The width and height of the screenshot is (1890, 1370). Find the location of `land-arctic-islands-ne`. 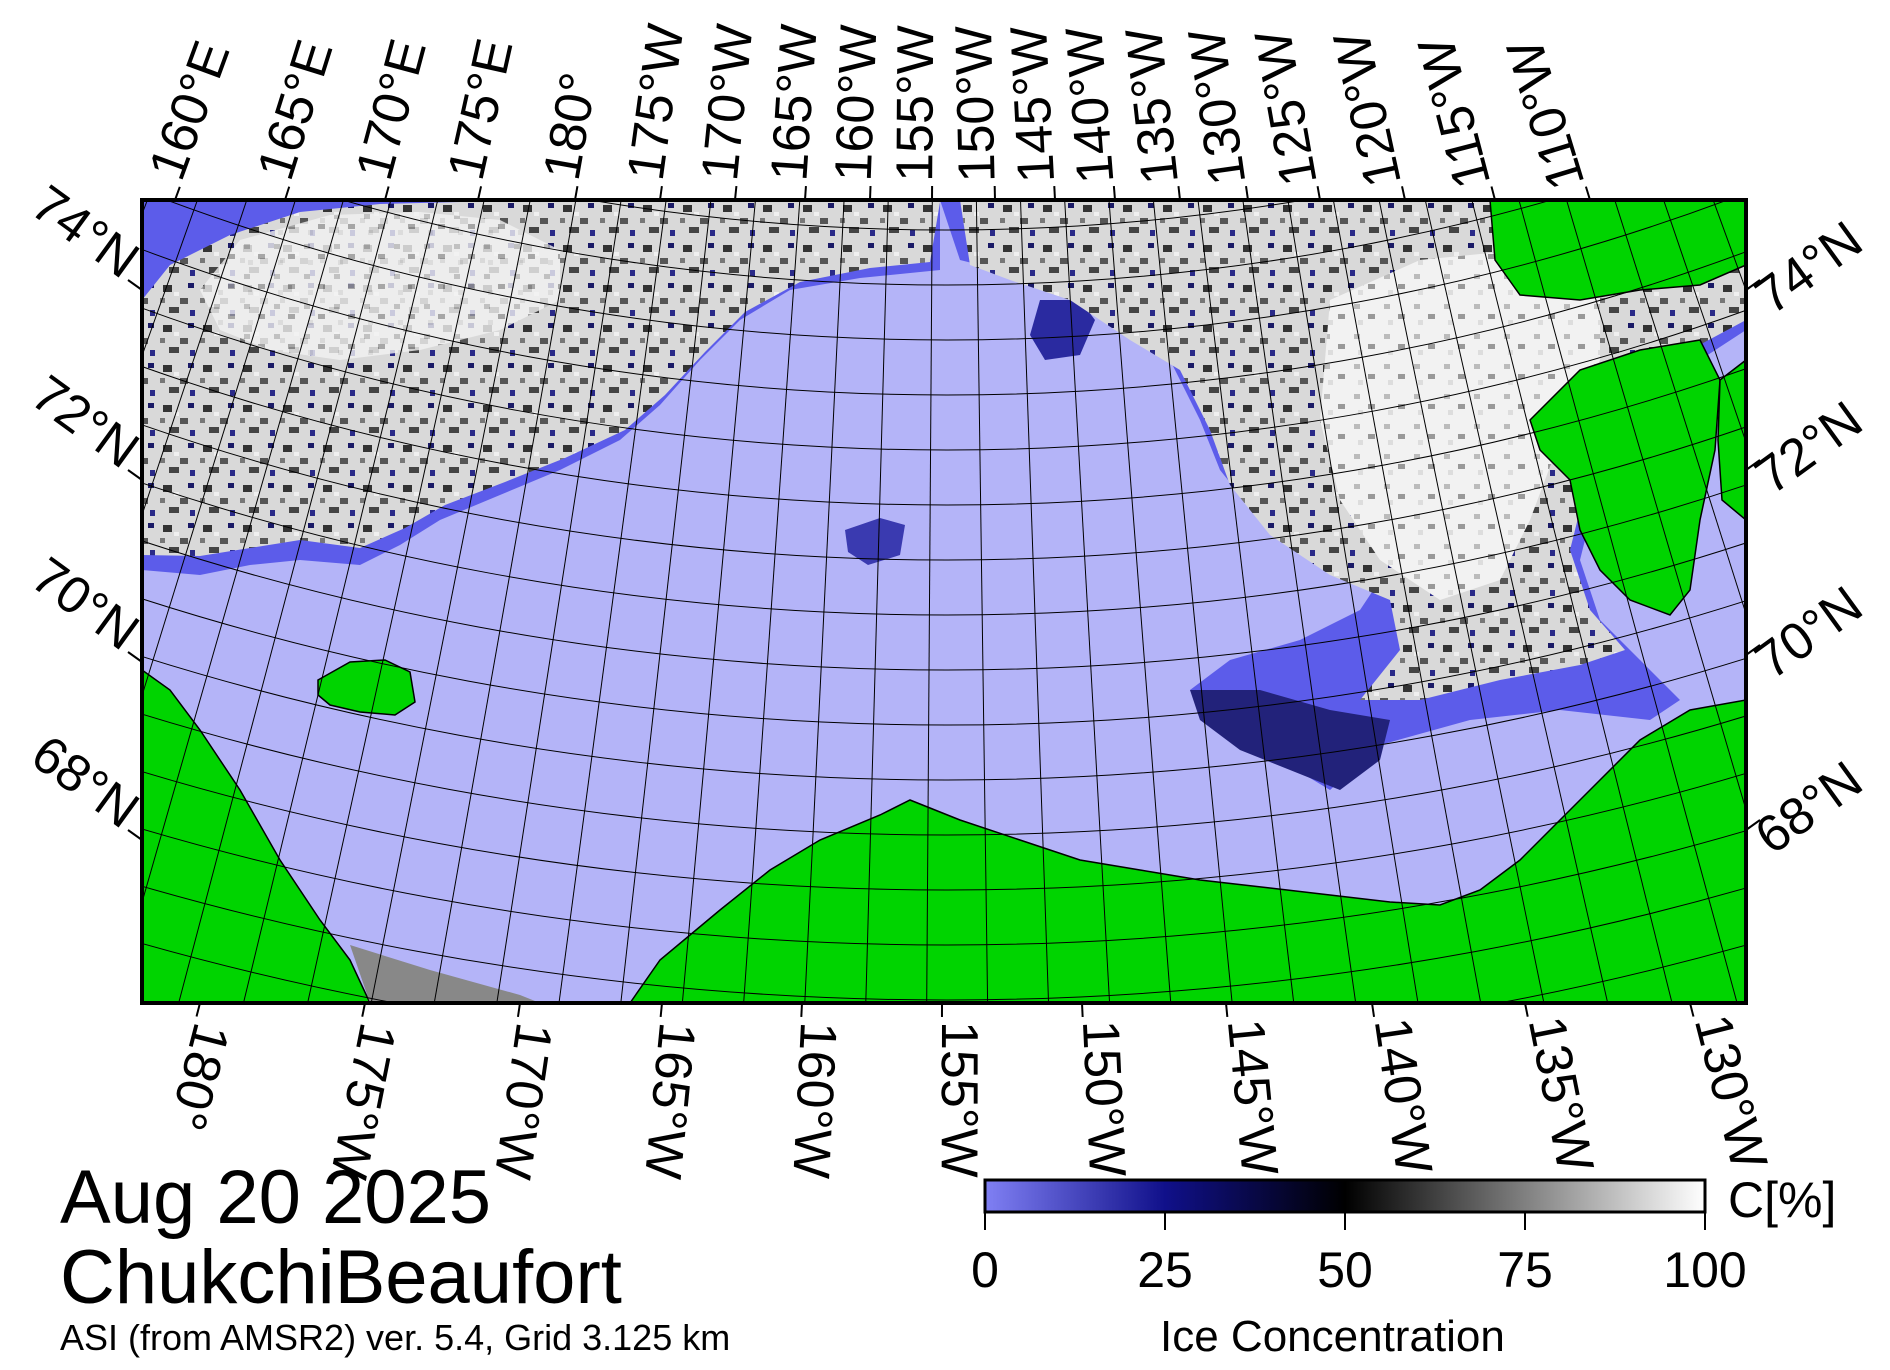

land-arctic-islands-ne is located at coordinates (1617, 250).